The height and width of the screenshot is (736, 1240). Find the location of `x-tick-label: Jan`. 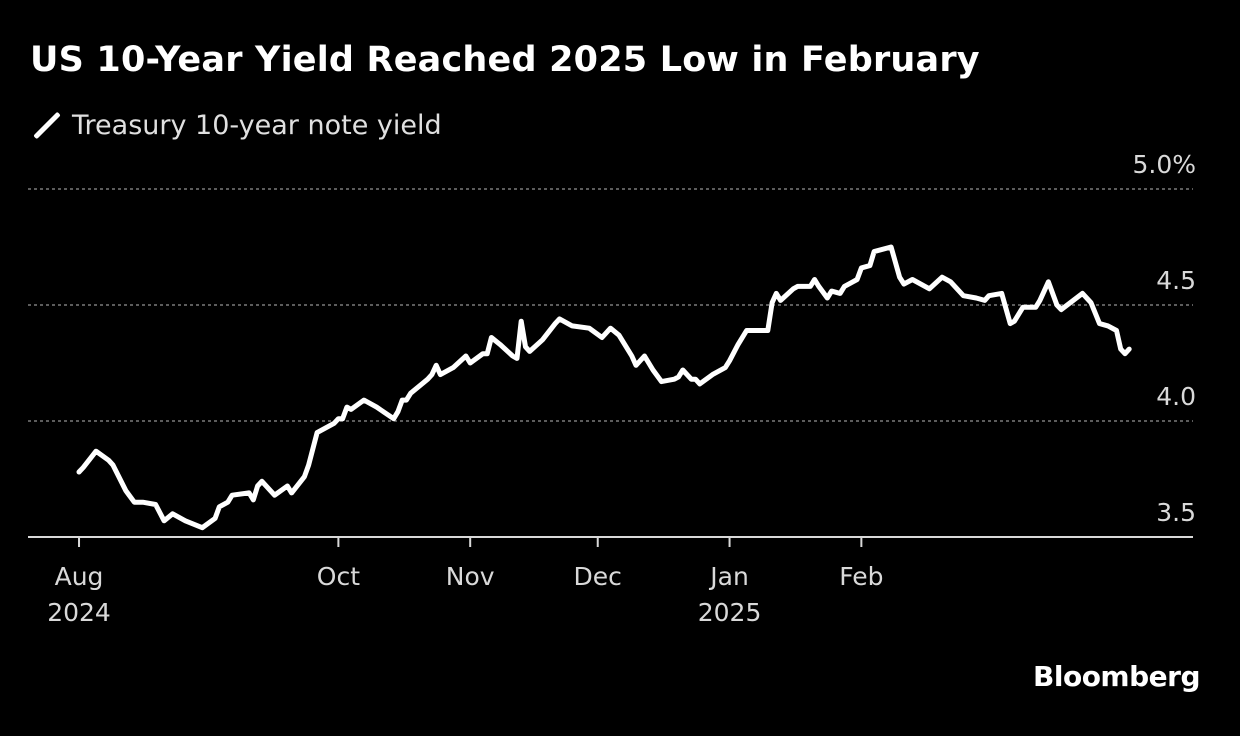

x-tick-label: Jan is located at coordinates (728, 576).